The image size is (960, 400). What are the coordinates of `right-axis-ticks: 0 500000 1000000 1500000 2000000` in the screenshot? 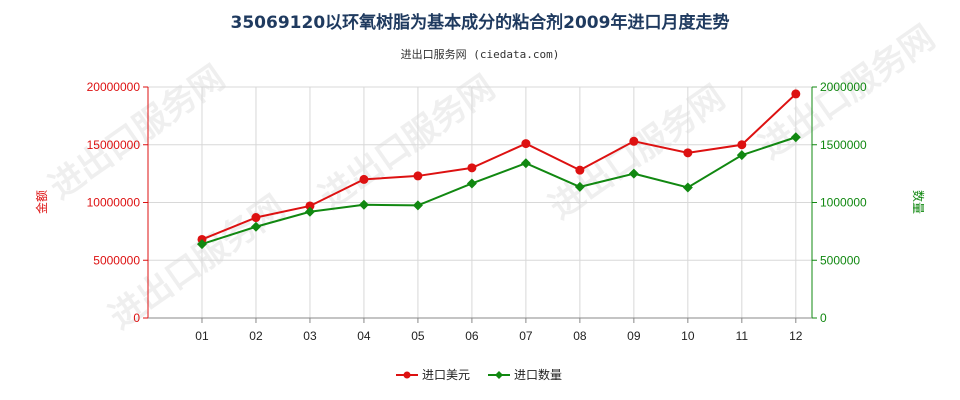 It's located at (839, 202).